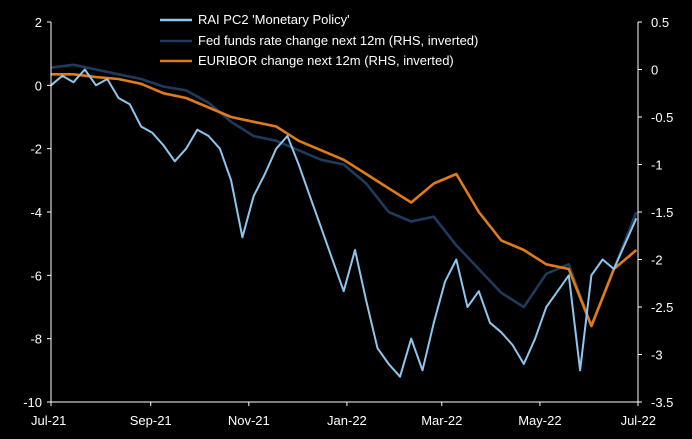  I want to click on y-right-tick-label: -3.5, so click(662, 402).